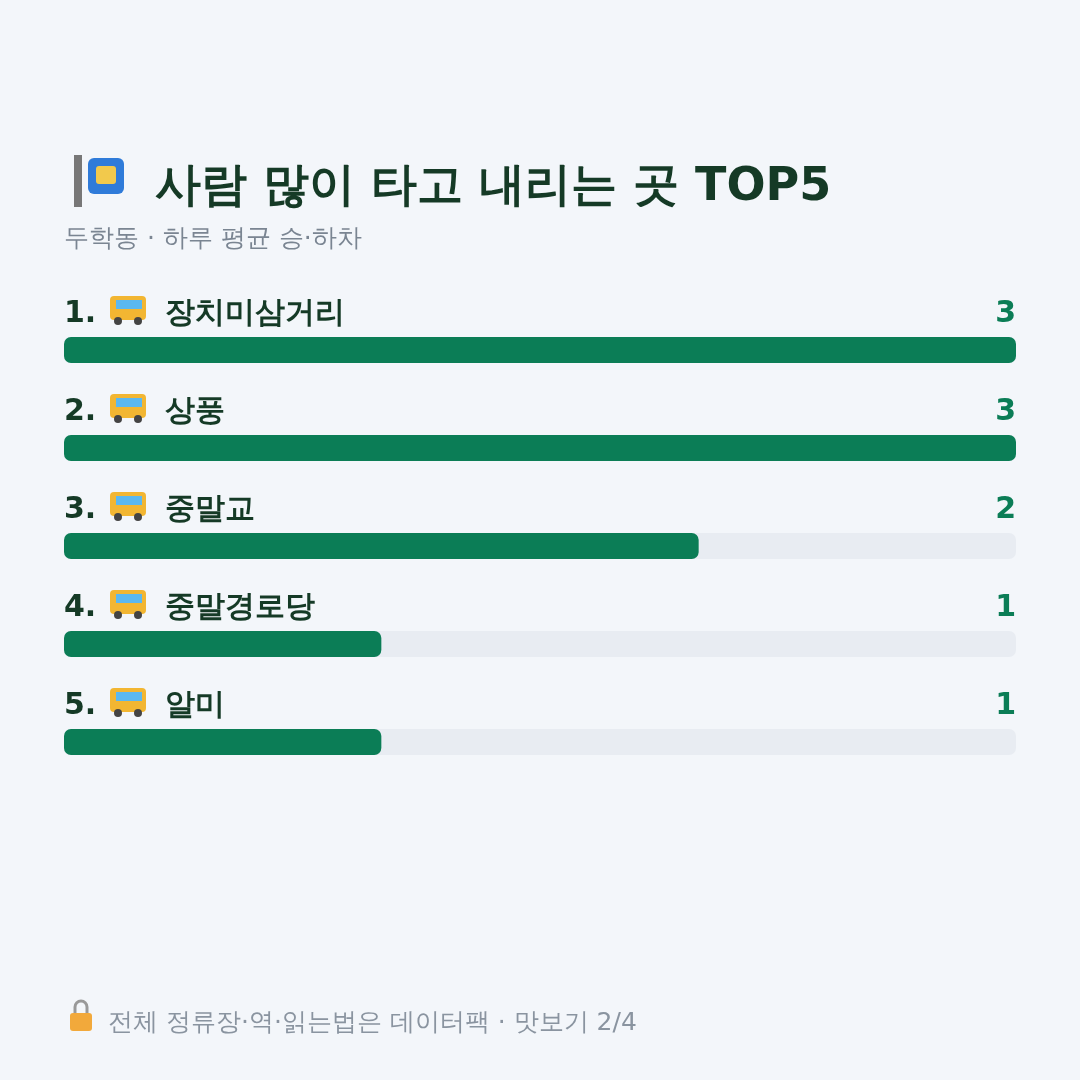  I want to click on category-label: 4. 중말경로당, so click(189, 605).